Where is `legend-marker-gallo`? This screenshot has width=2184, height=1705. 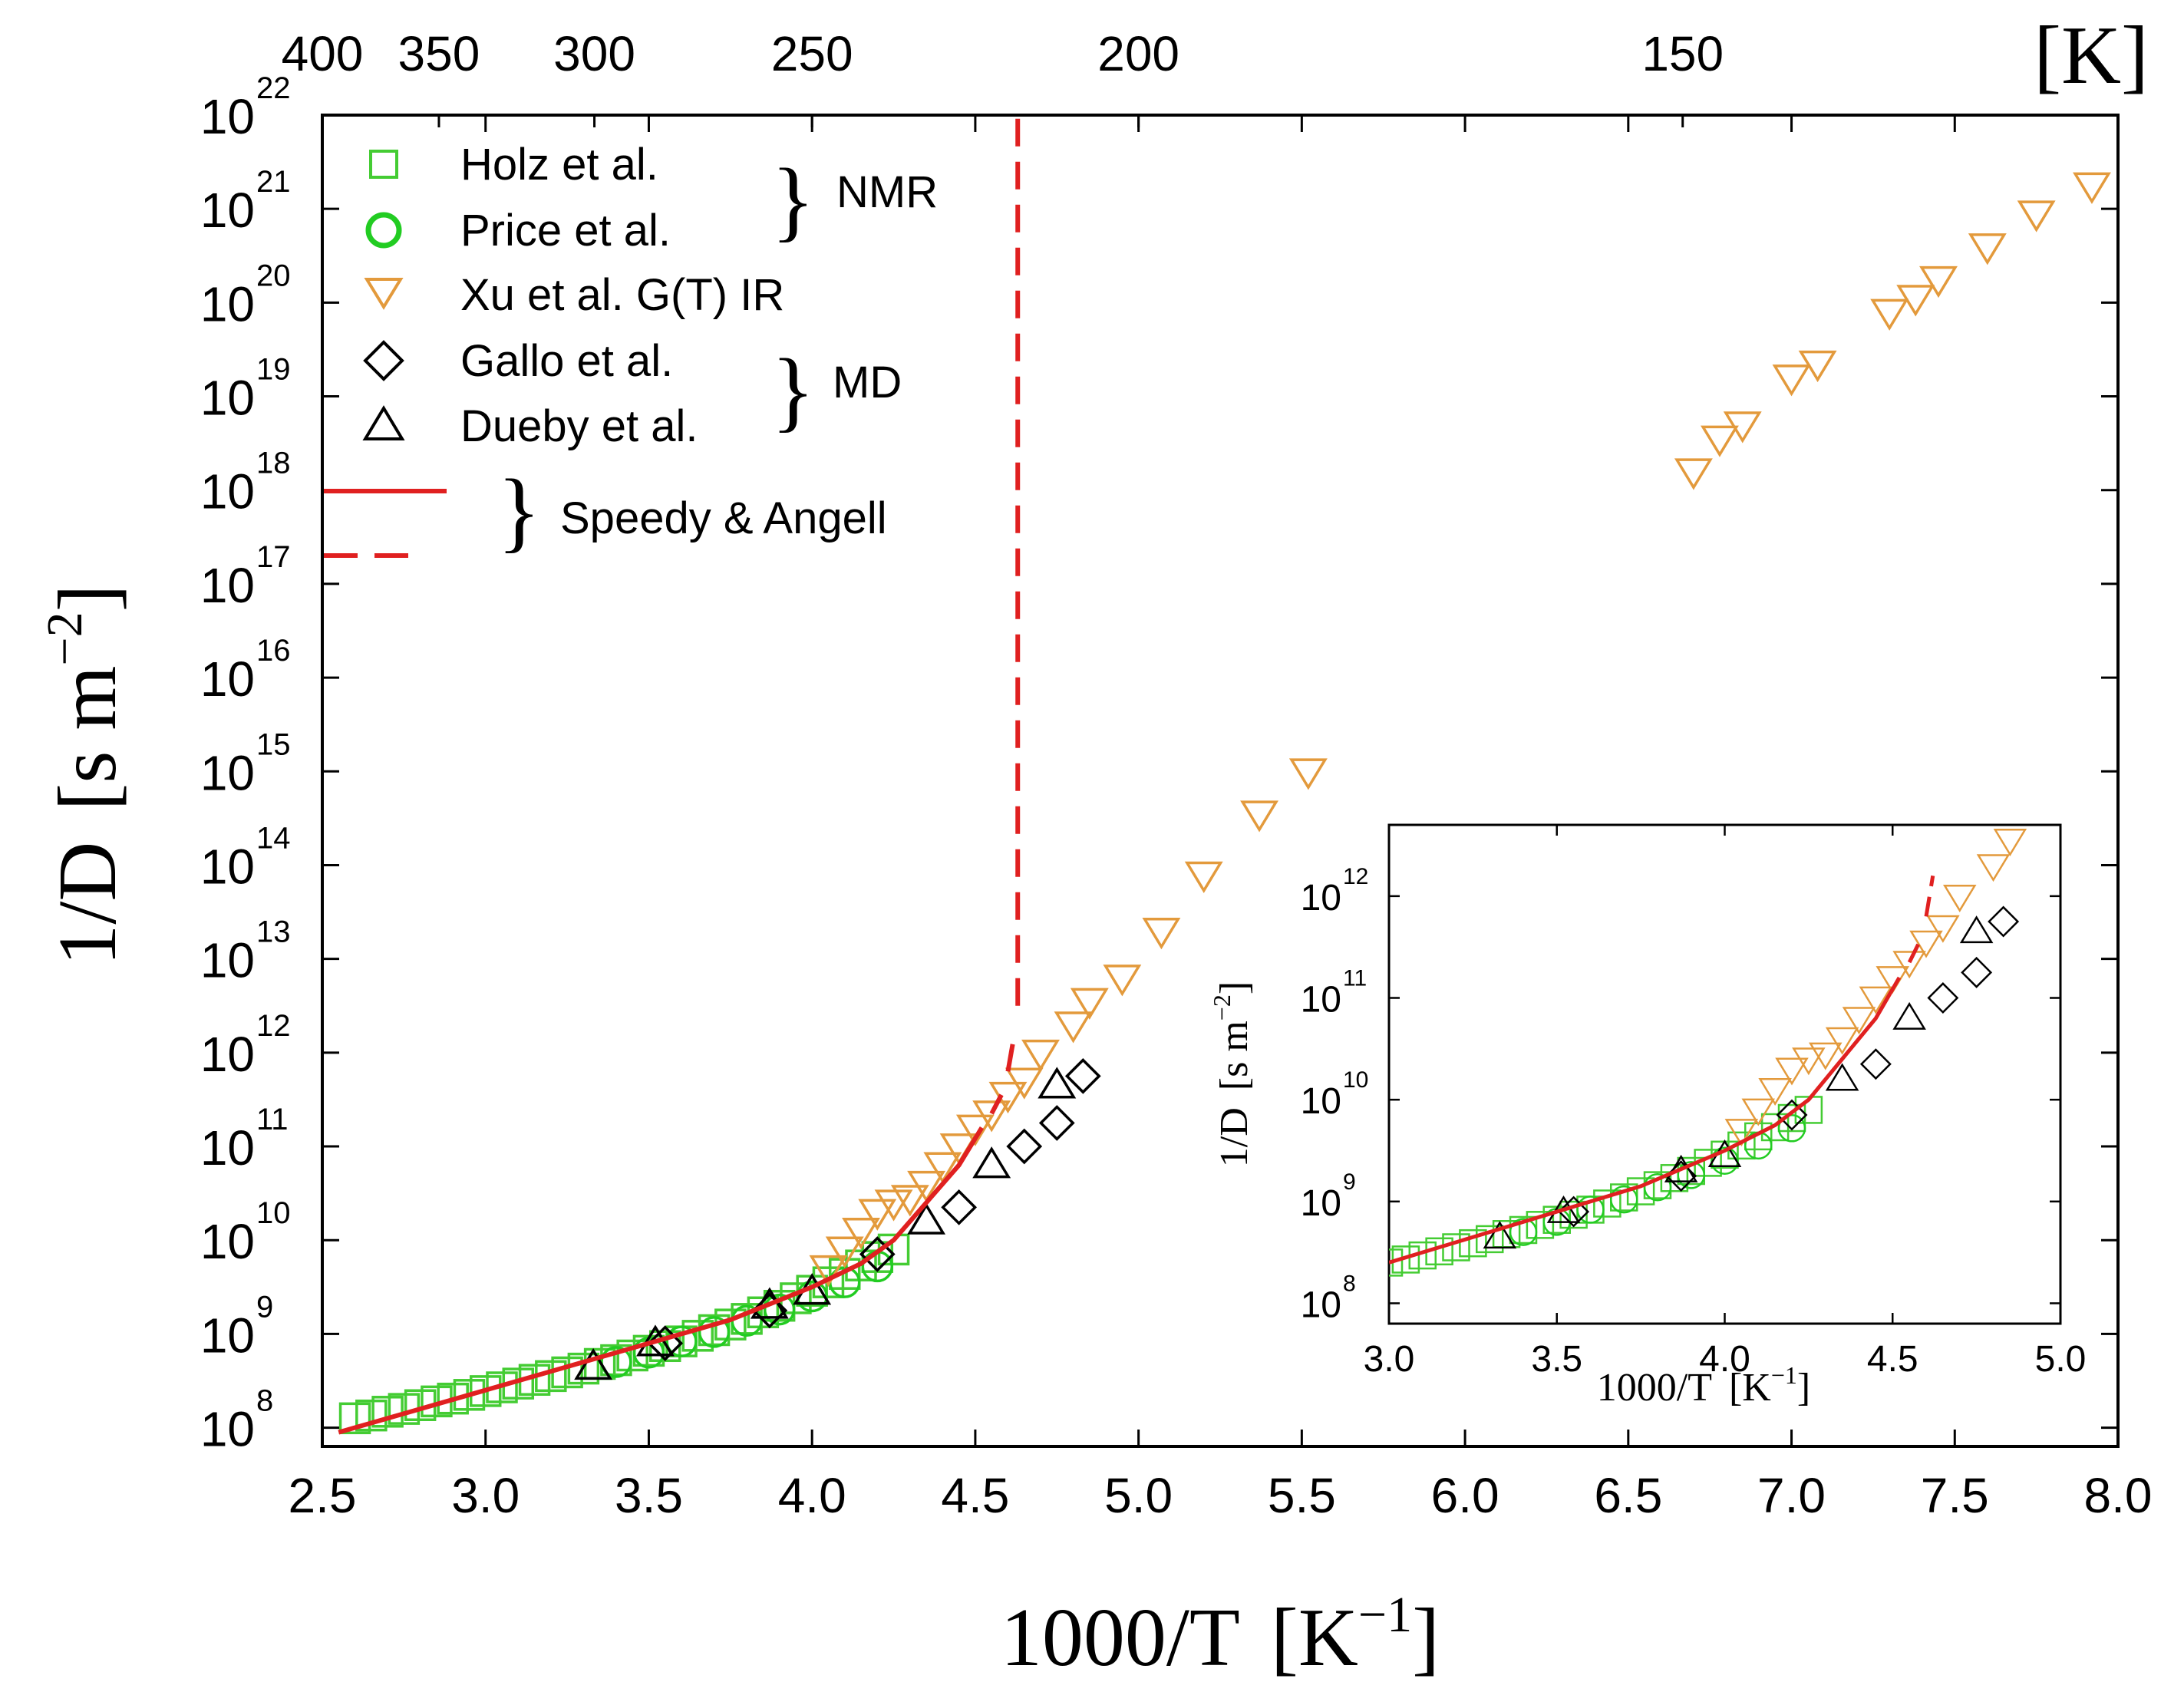 legend-marker-gallo is located at coordinates (384, 360).